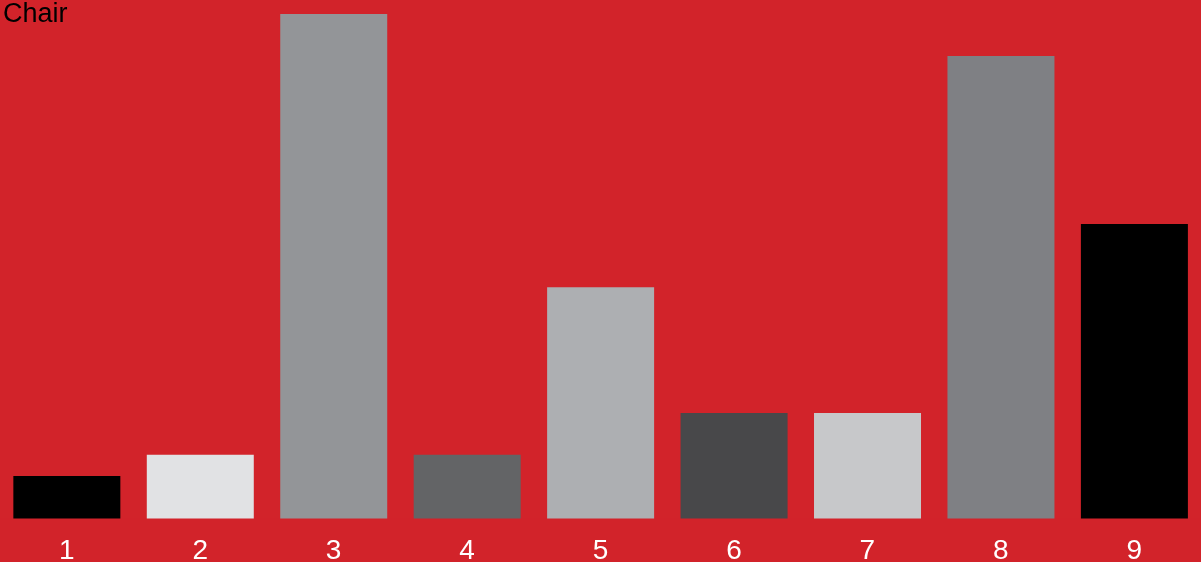  Describe the element at coordinates (467, 547) in the screenshot. I see `x-tick-label: 4` at that location.